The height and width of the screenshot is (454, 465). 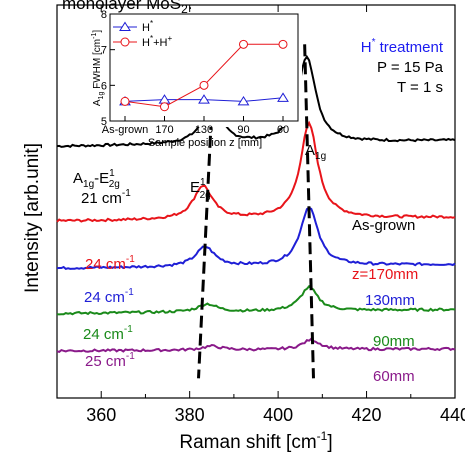 I want to click on peak-difference-label: A1g-E1 2g, so click(x=96, y=179).